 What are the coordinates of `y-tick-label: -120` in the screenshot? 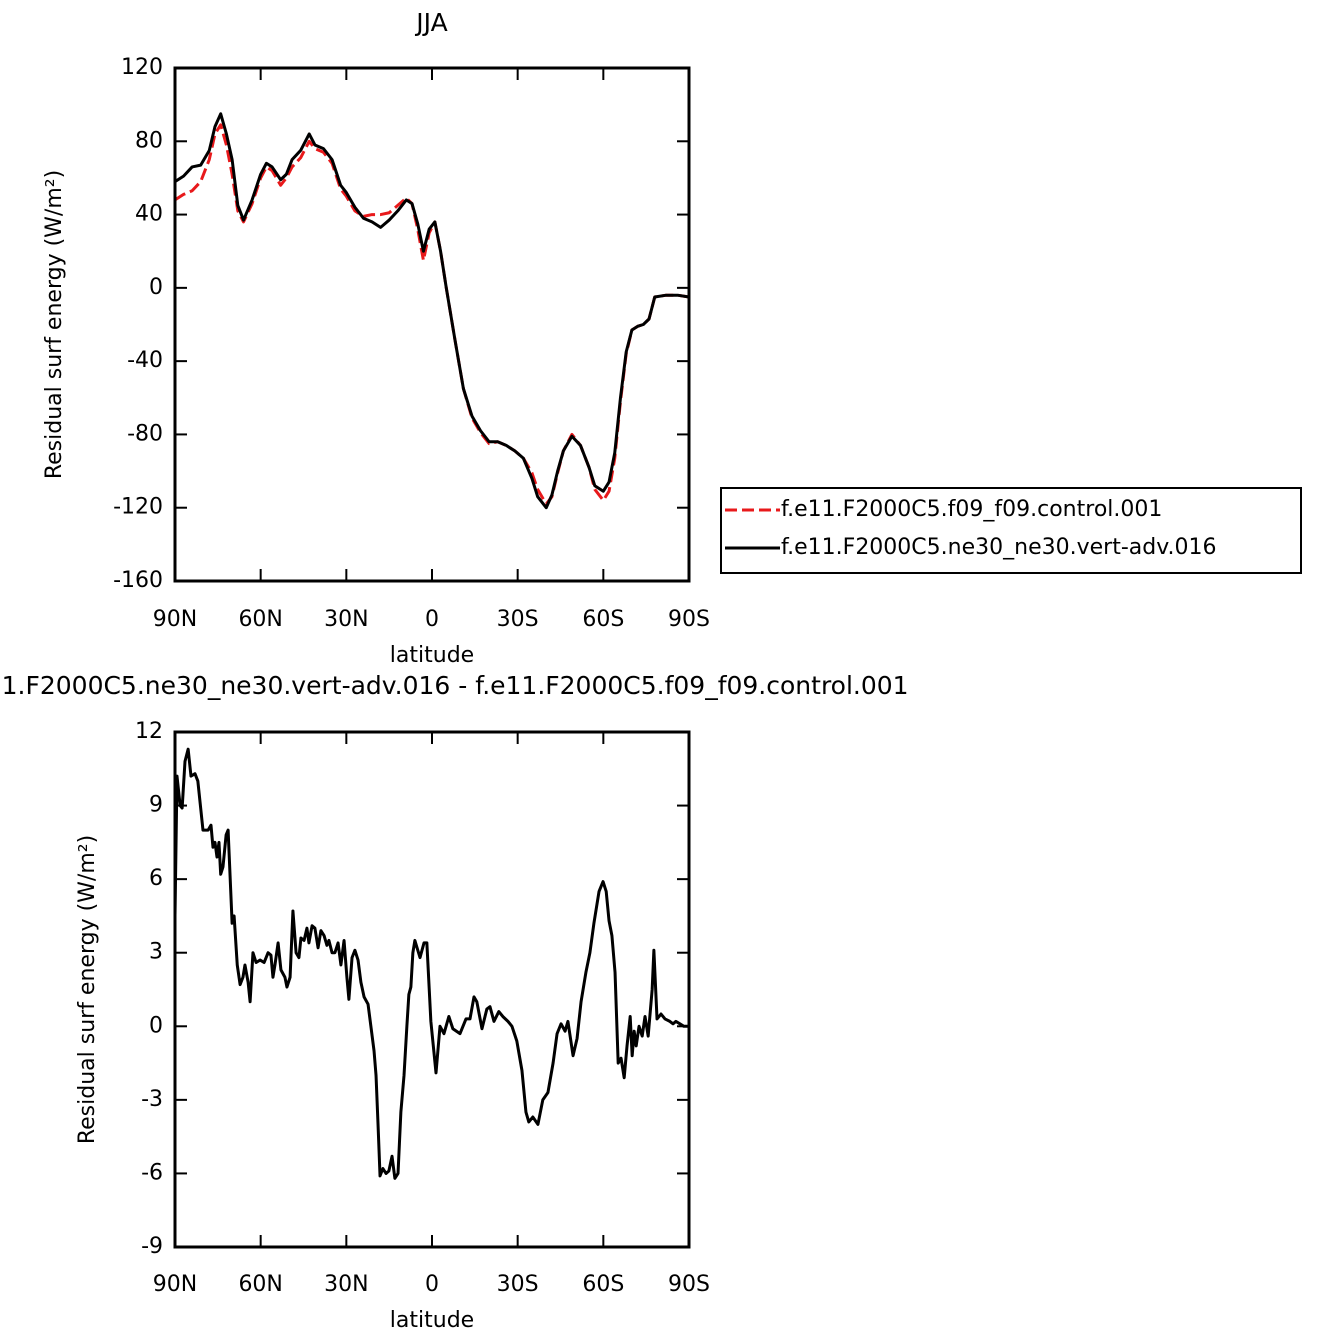 It's located at (138, 507).